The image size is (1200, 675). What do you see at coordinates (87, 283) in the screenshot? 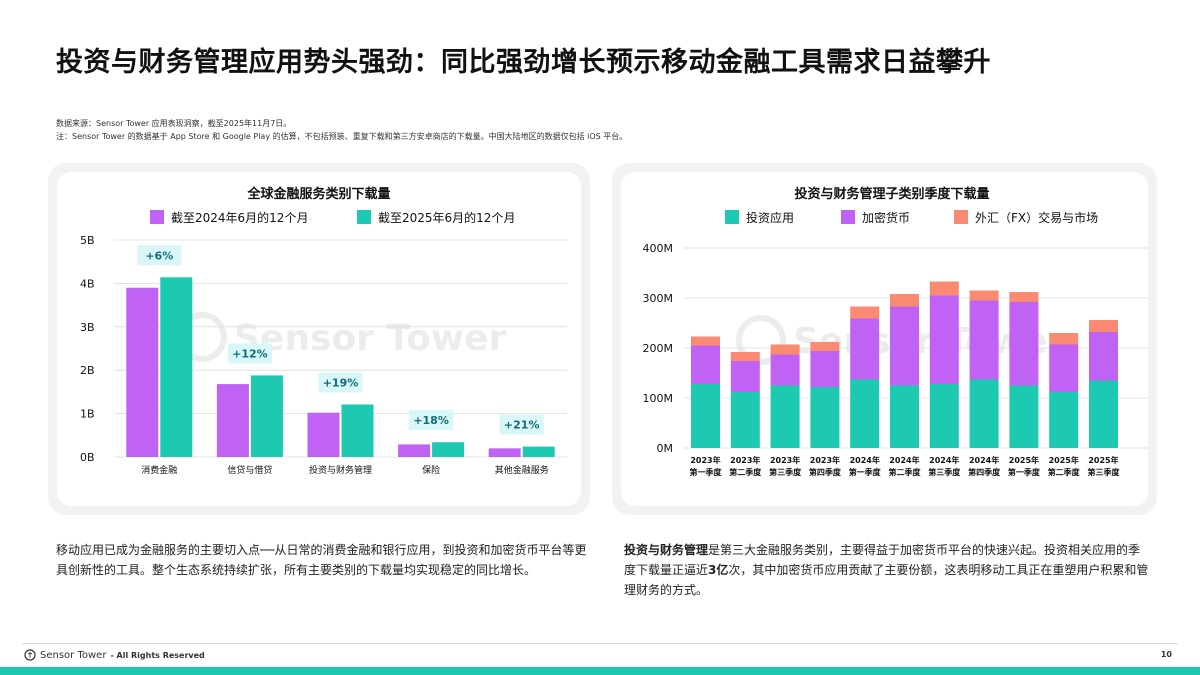
I see `y-tick-label: 4B` at bounding box center [87, 283].